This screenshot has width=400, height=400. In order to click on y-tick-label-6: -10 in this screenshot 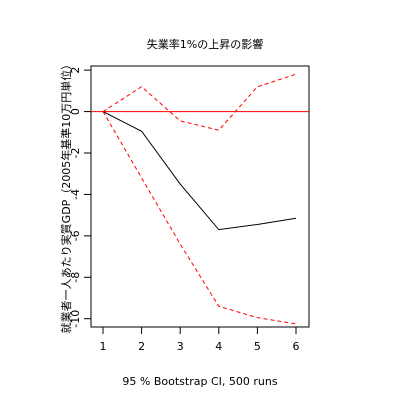, I will do `click(75, 319)`.